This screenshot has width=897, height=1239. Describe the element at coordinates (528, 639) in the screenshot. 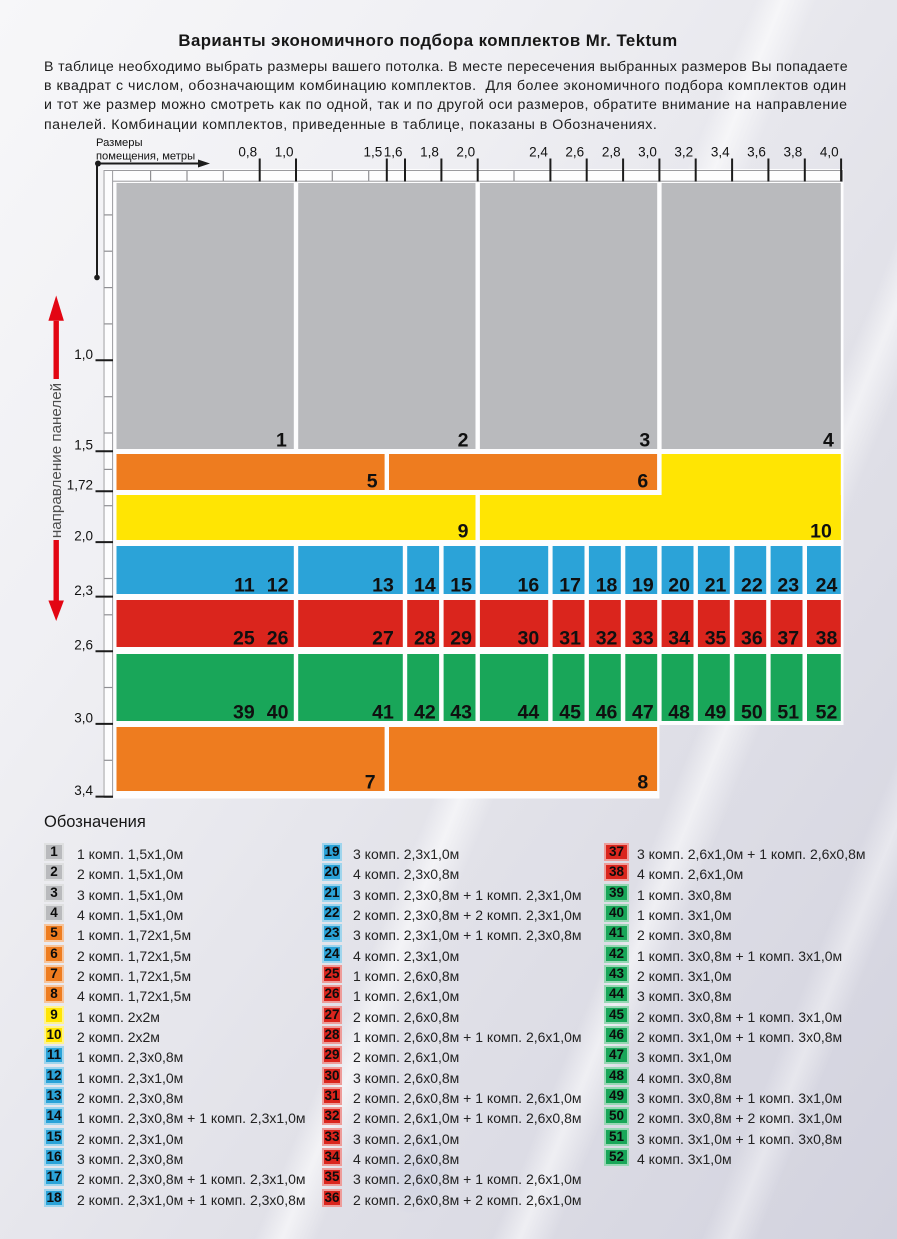

I see `svg-text: 30` at that location.